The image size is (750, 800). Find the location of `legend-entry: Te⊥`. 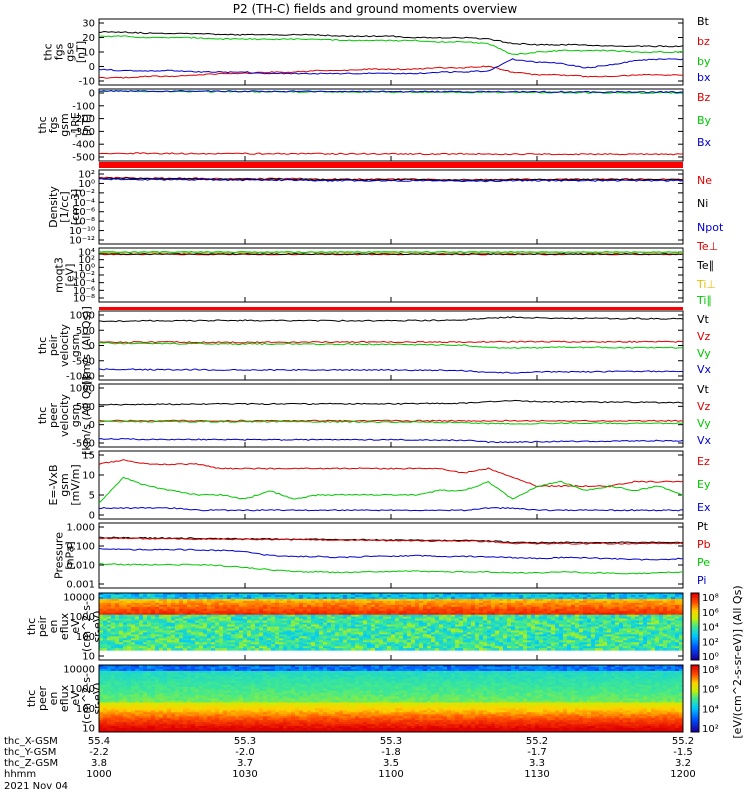

legend-entry: Te⊥ is located at coordinates (707, 246).